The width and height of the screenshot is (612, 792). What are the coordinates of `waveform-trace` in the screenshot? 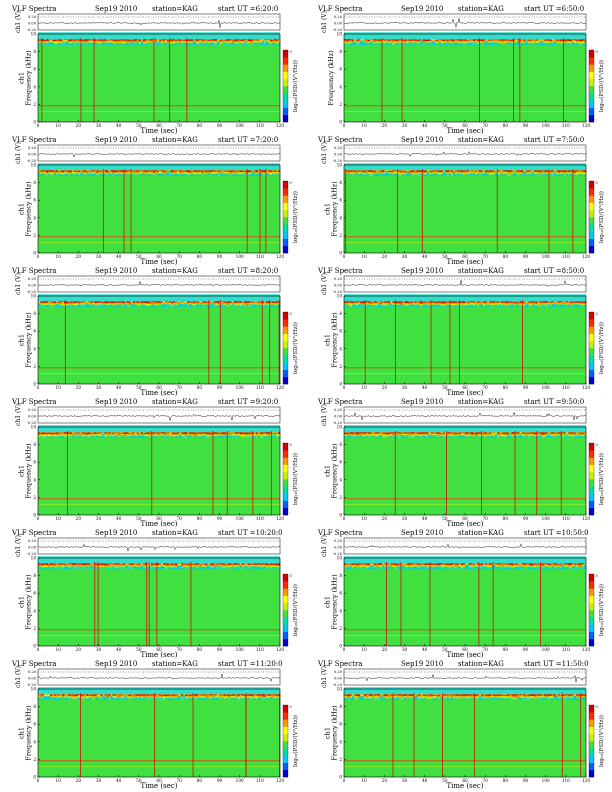 It's located at (465, 153).